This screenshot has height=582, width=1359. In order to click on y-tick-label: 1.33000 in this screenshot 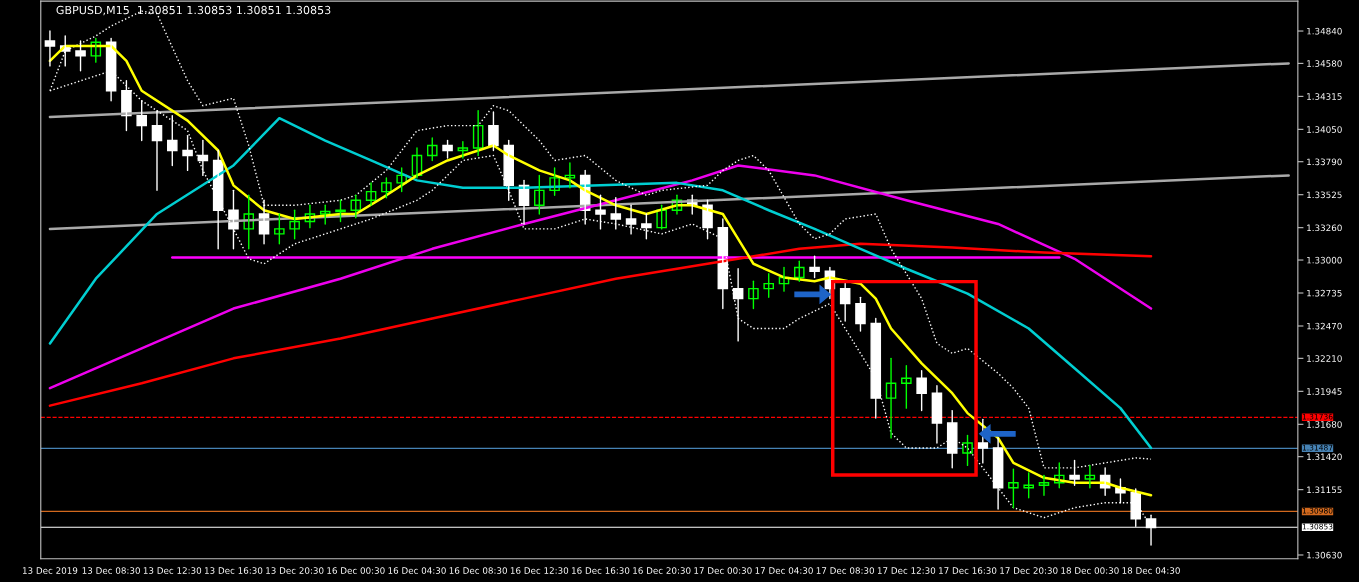, I will do `click(1324, 260)`.